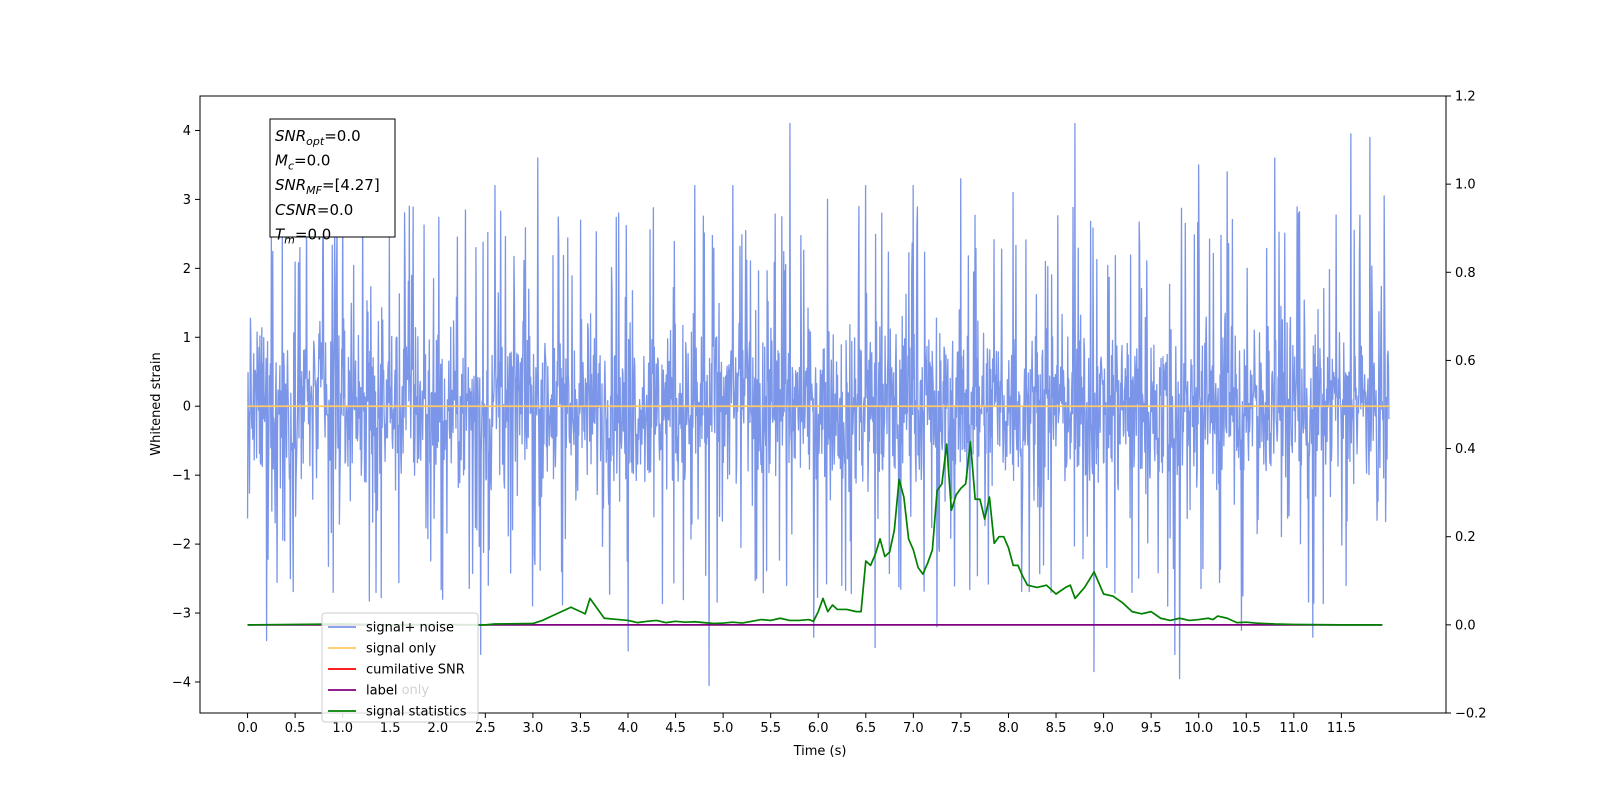  I want to click on y-tick-label: 3, so click(187, 200).